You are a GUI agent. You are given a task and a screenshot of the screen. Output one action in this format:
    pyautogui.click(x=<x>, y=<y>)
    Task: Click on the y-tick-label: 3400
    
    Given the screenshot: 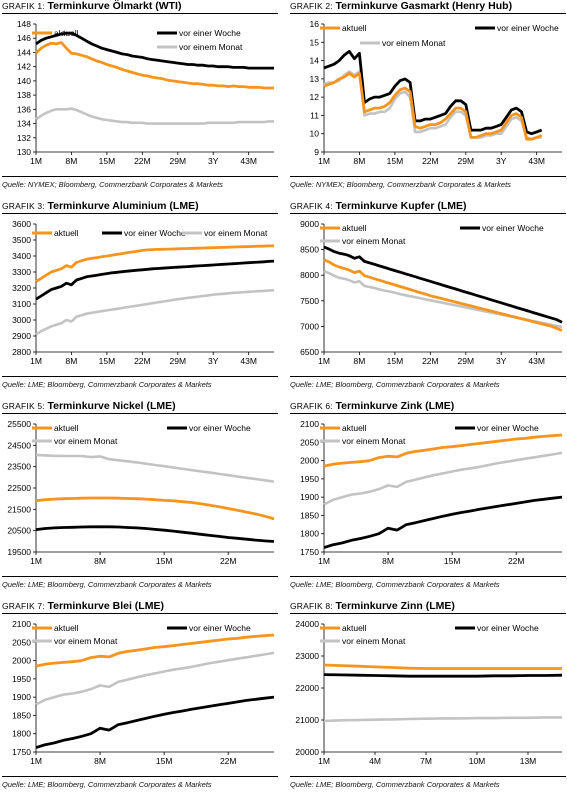 What is the action you would take?
    pyautogui.click(x=21, y=256)
    